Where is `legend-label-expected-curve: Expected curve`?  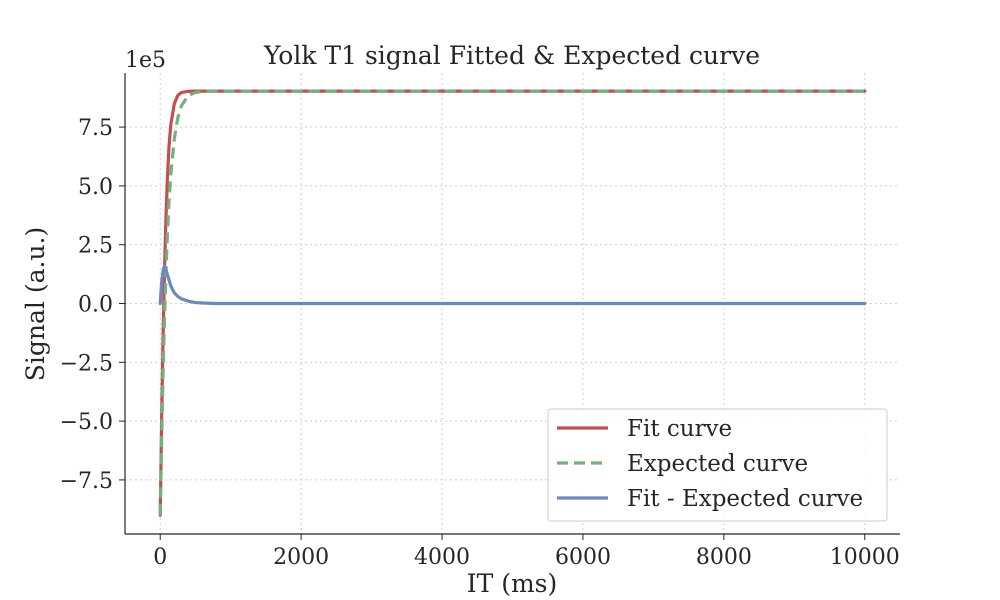
legend-label-expected-curve: Expected curve is located at coordinates (717, 464).